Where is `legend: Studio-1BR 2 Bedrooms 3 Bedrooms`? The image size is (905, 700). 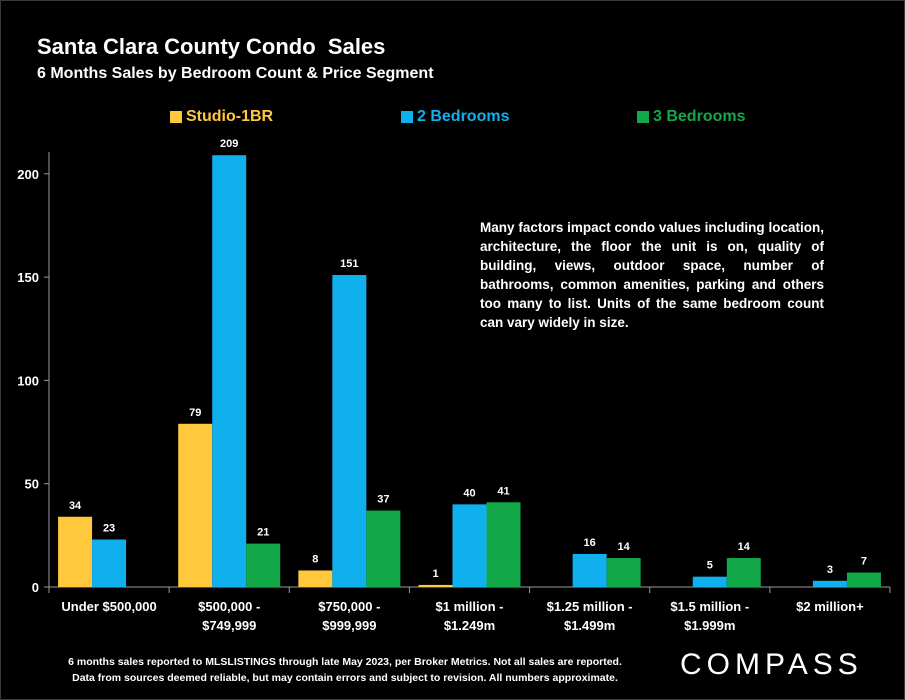
legend: Studio-1BR 2 Bedrooms 3 Bedrooms is located at coordinates (452, 118).